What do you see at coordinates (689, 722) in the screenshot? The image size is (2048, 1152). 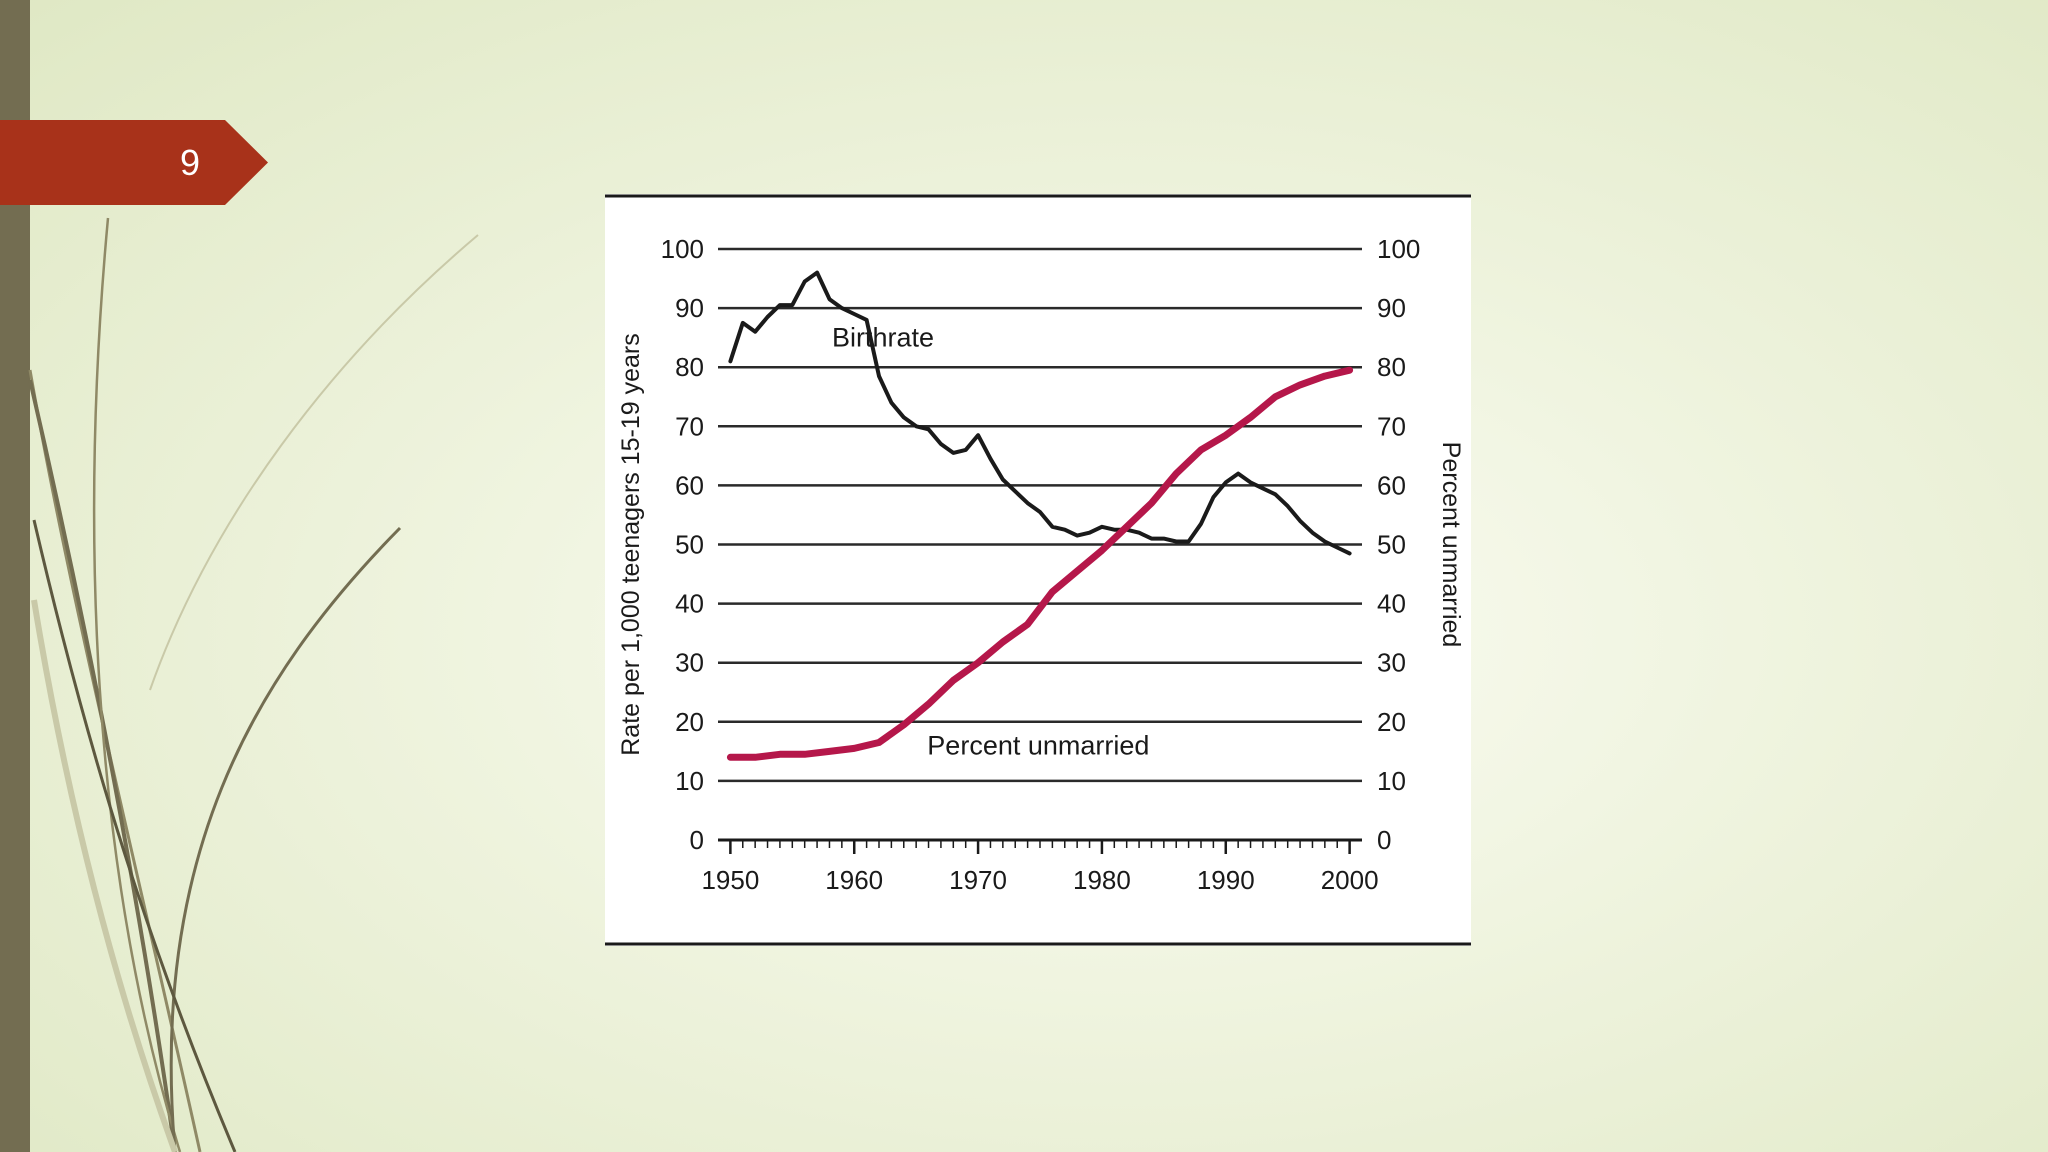 I see `left-tick-label: 20` at bounding box center [689, 722].